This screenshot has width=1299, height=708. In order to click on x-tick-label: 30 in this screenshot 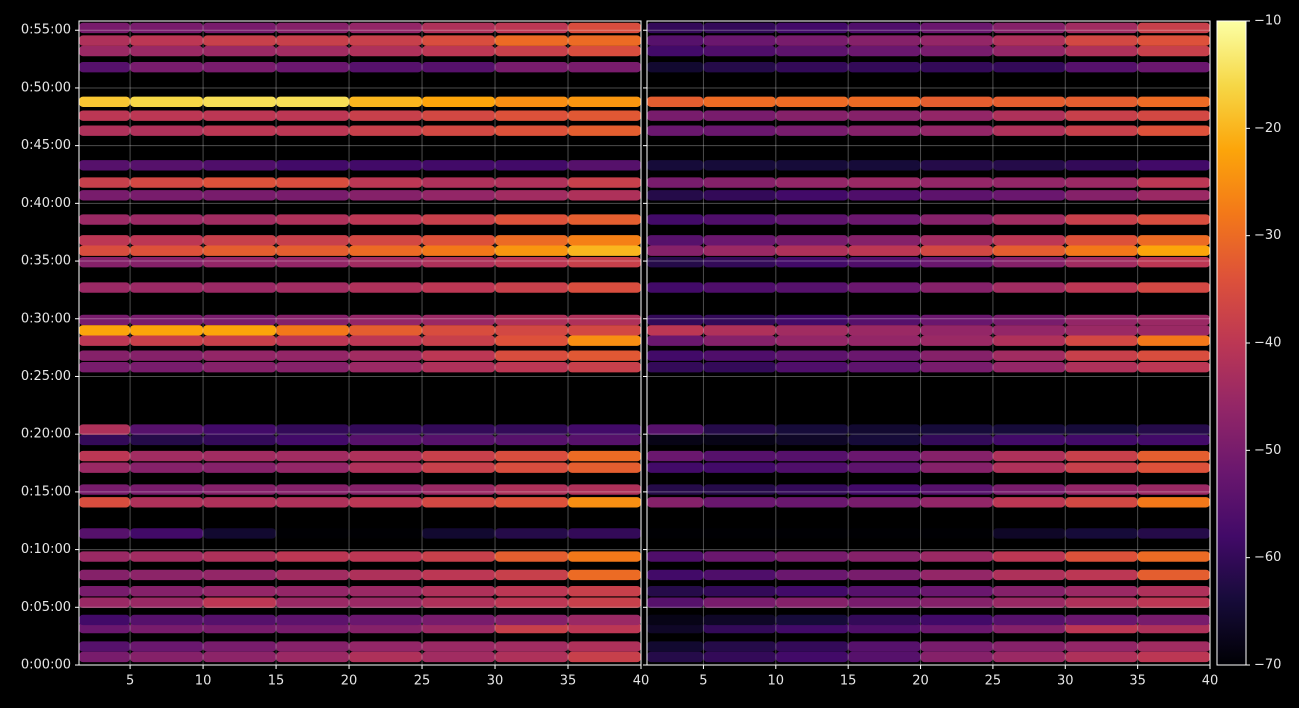, I will do `click(495, 681)`.